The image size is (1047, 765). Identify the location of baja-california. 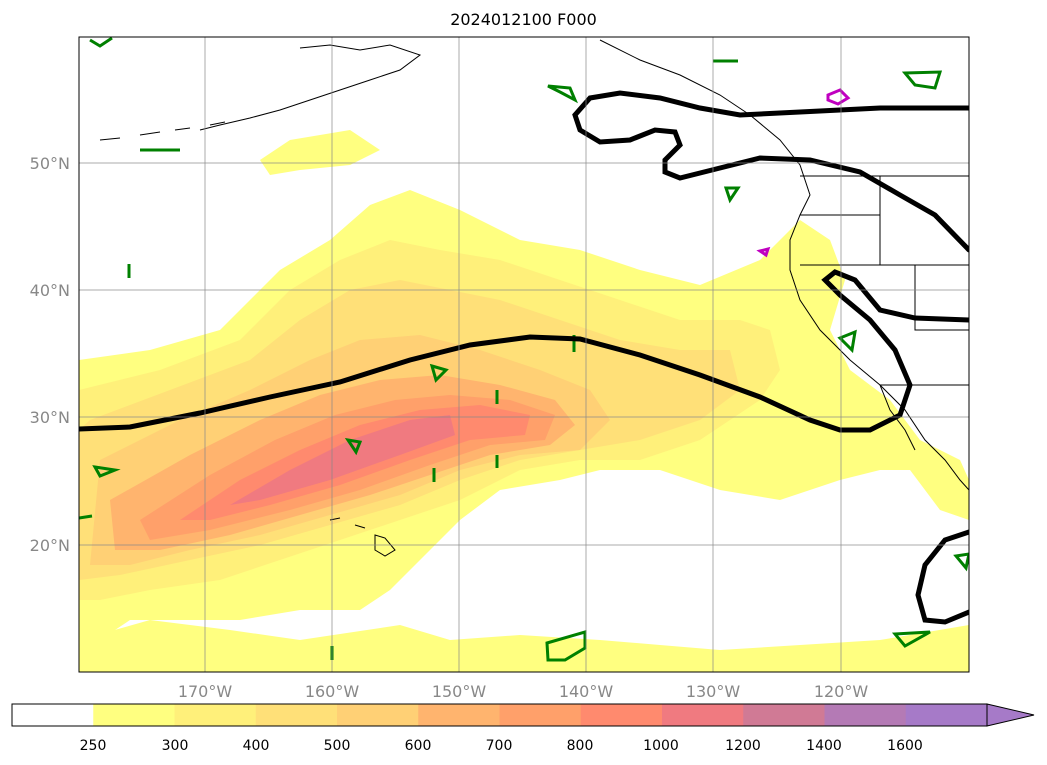
(897, 417).